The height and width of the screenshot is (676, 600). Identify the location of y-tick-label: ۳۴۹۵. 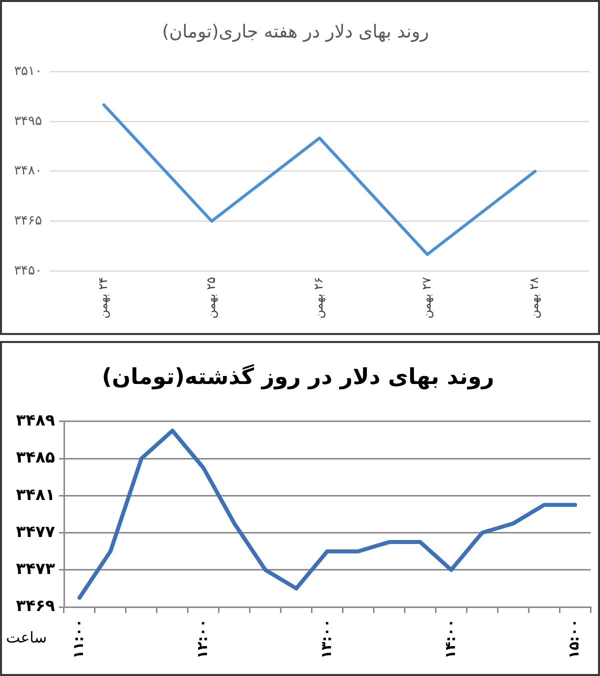
(28, 121).